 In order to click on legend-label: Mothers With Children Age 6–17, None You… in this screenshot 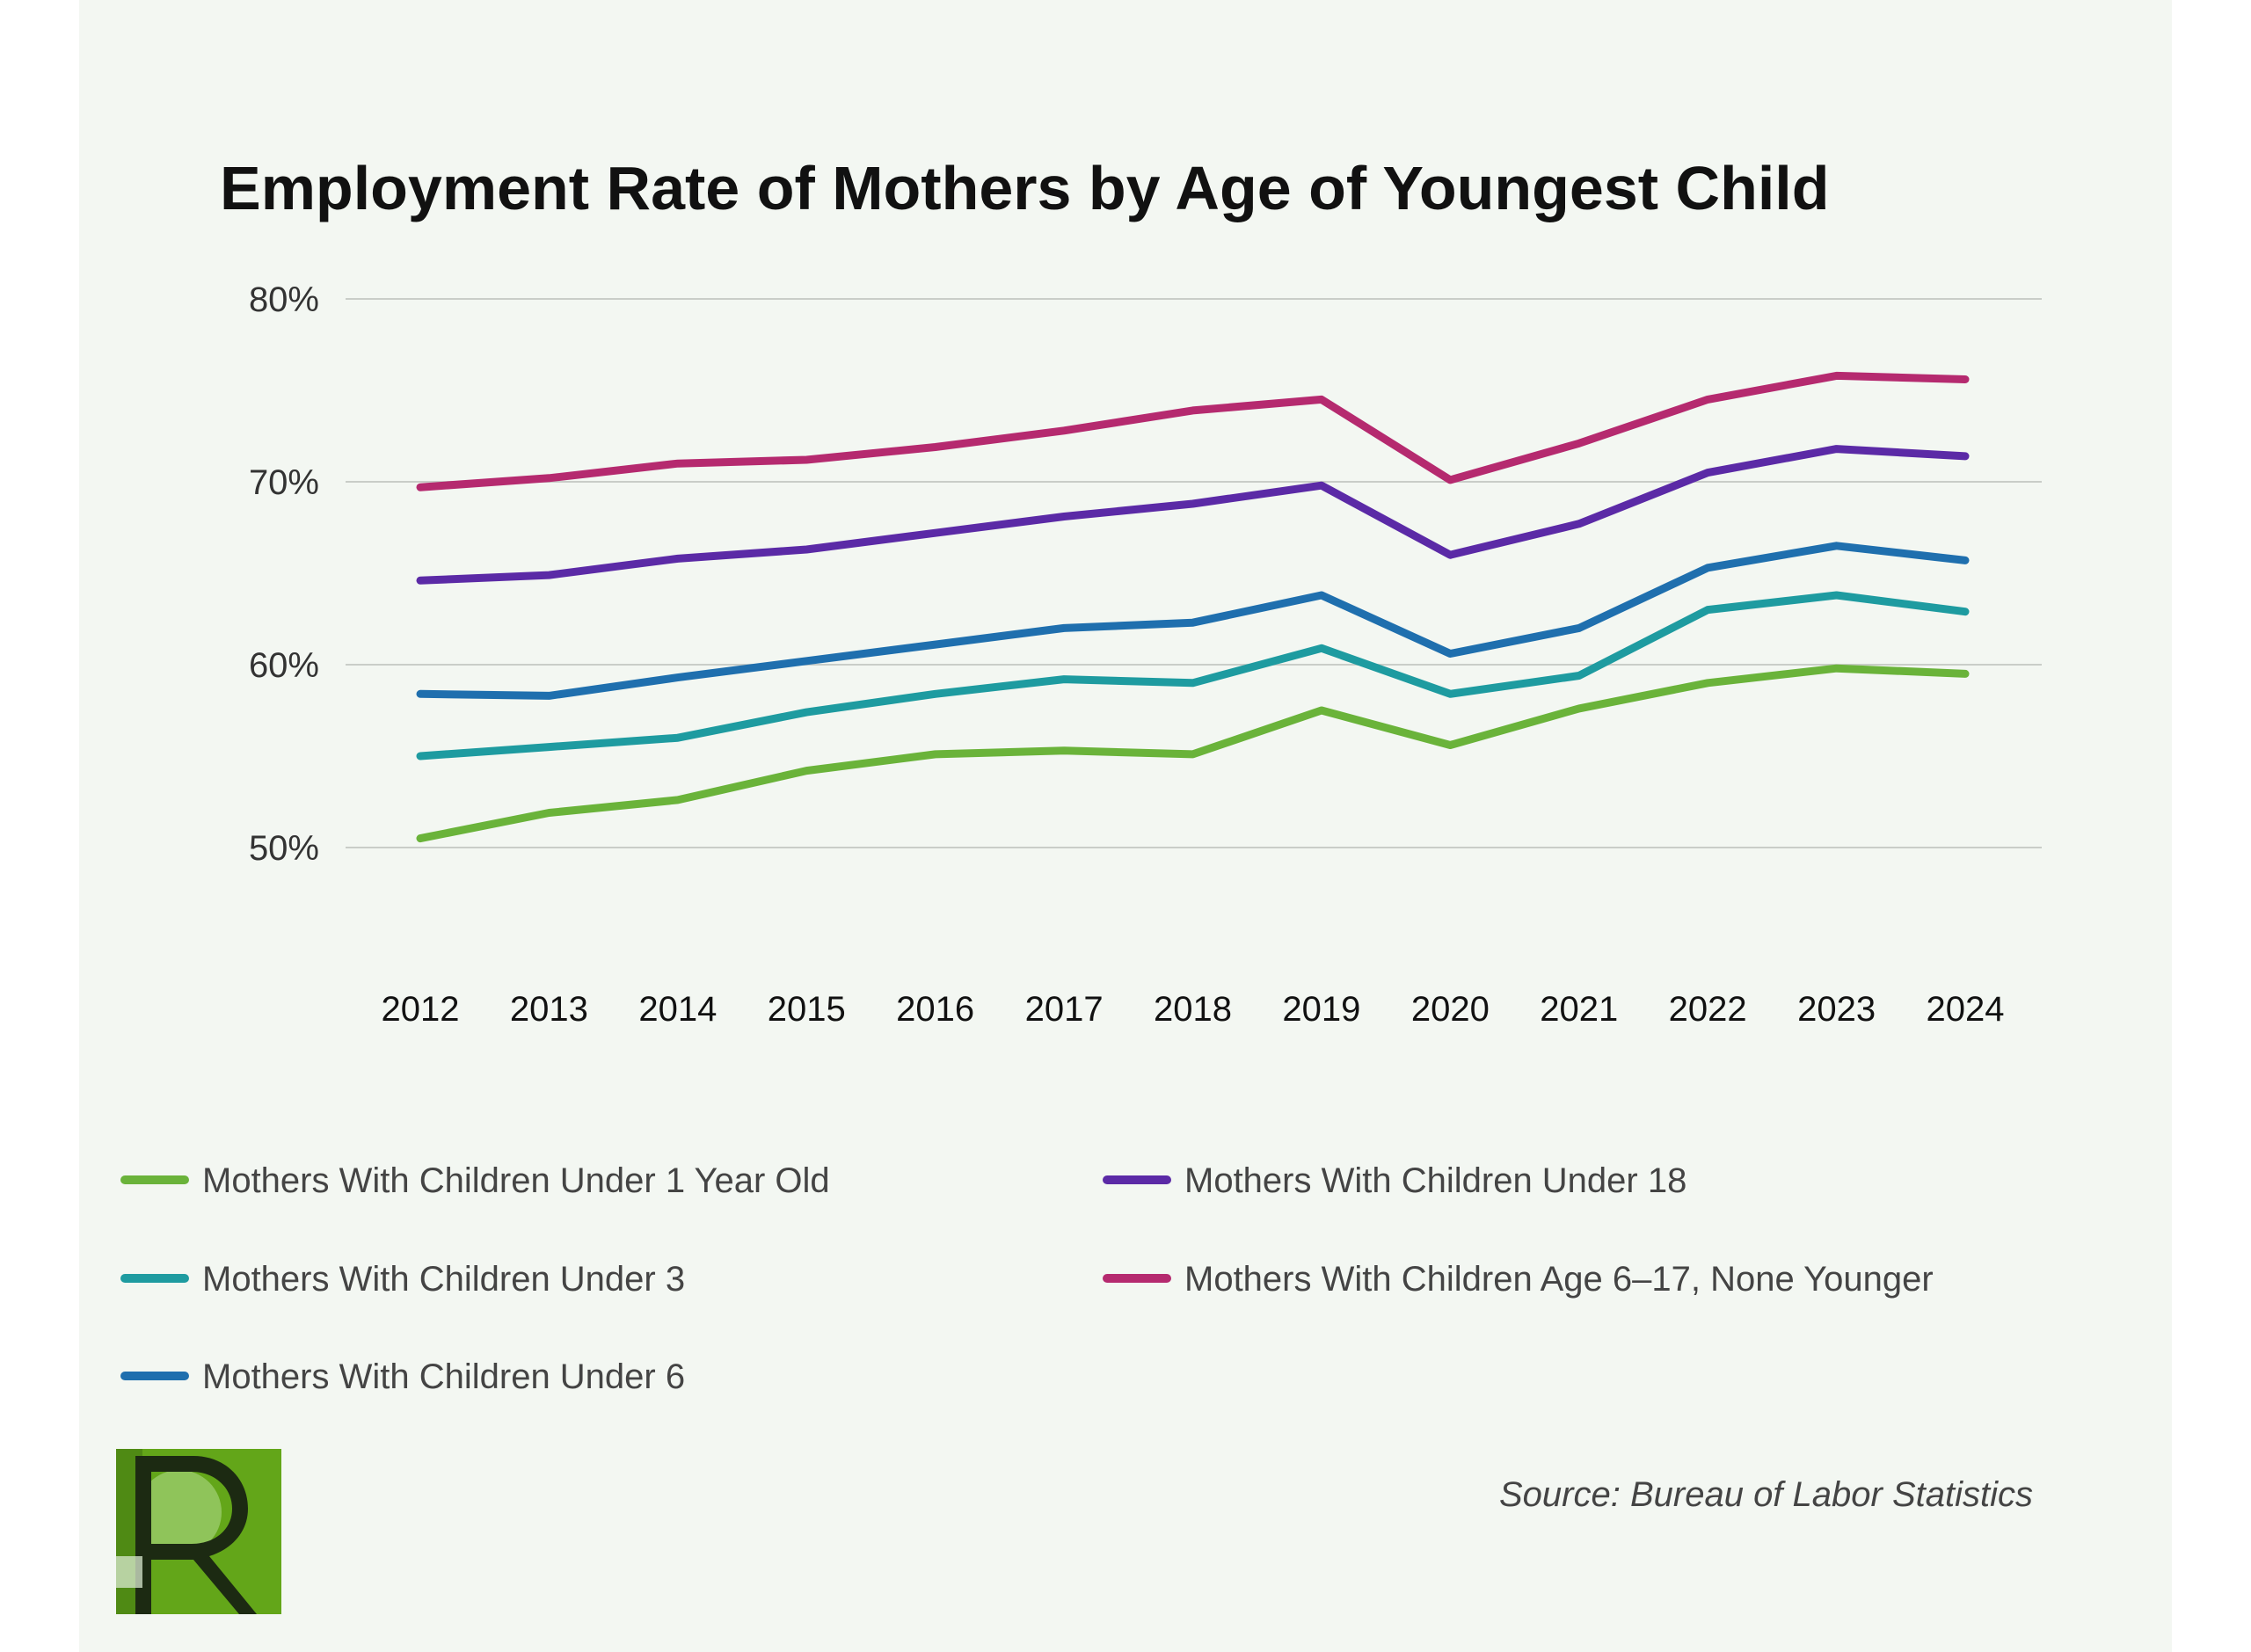, I will do `click(1559, 1279)`.